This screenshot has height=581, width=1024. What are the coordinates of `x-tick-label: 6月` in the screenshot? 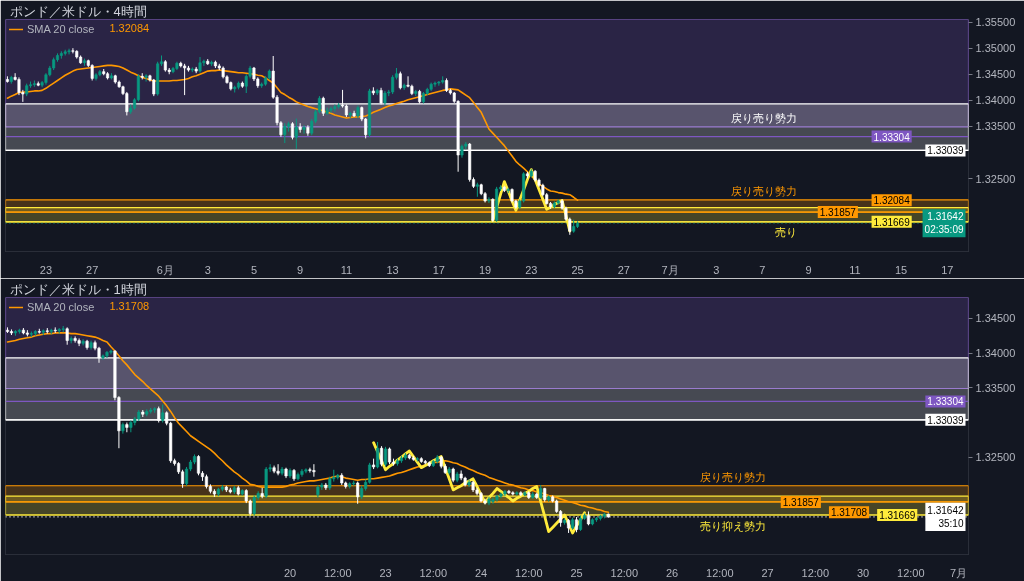 It's located at (165, 269).